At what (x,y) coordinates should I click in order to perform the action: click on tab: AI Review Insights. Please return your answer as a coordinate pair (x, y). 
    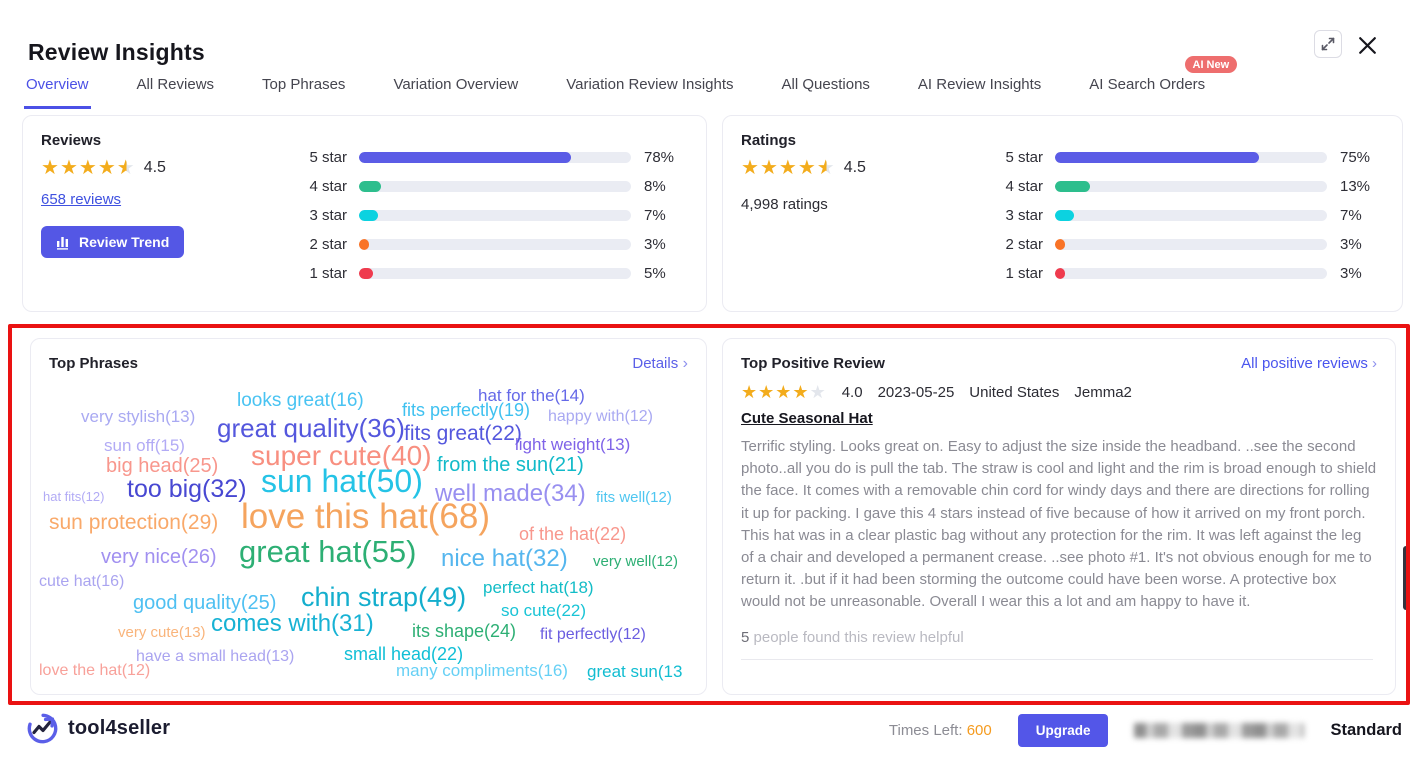
    Looking at the image, I should click on (979, 89).